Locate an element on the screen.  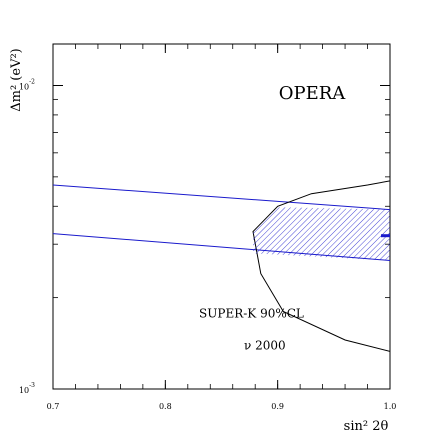
nu-label: ν 2000 is located at coordinates (265, 345).